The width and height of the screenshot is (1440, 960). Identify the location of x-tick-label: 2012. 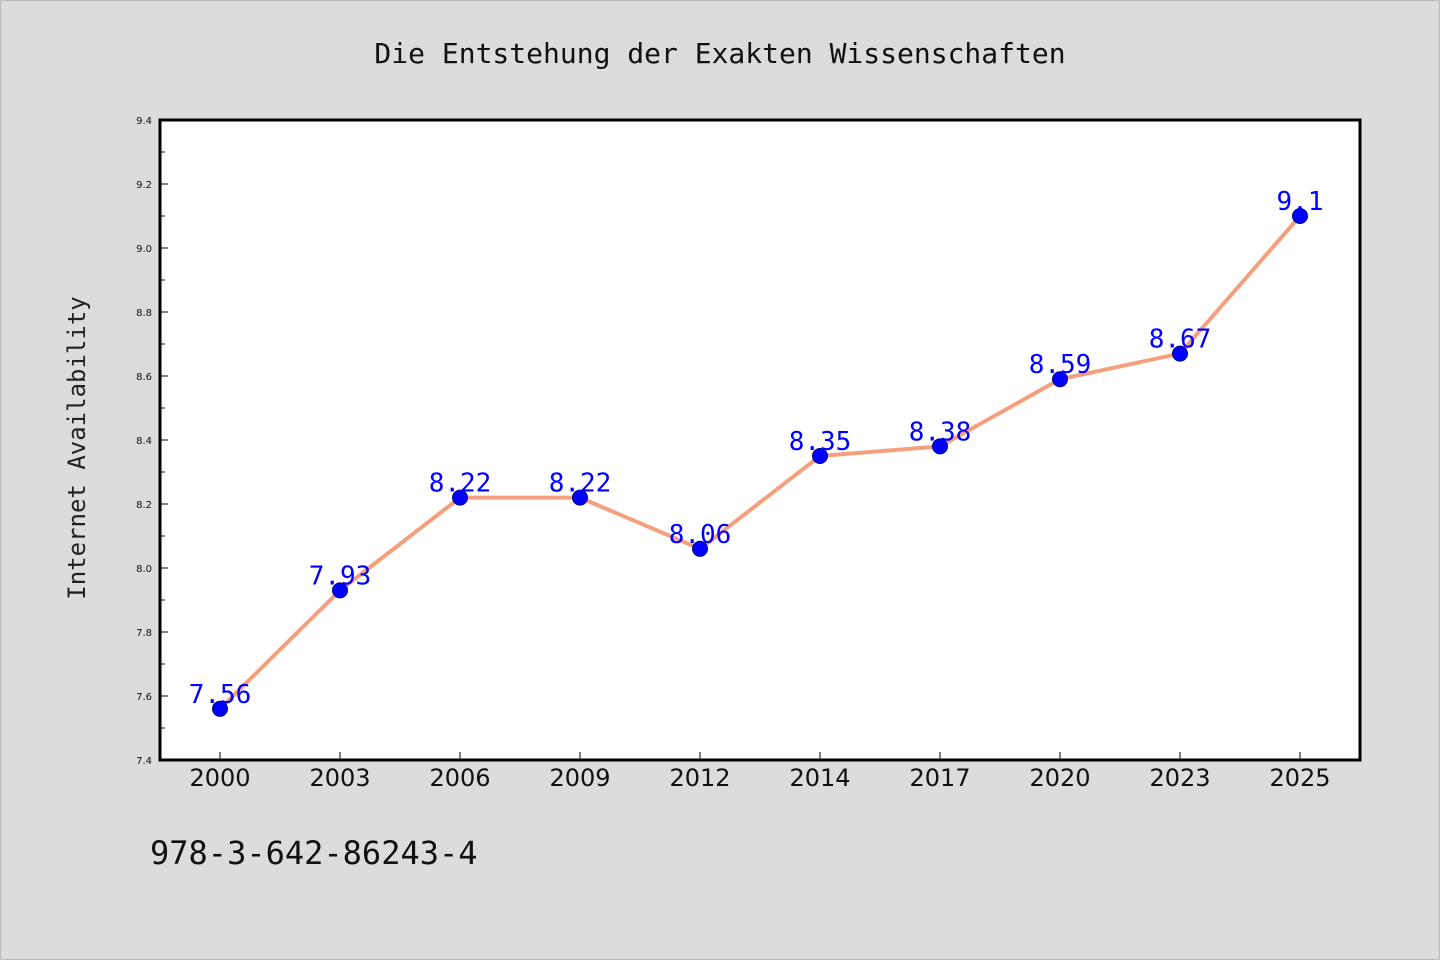
(699, 778).